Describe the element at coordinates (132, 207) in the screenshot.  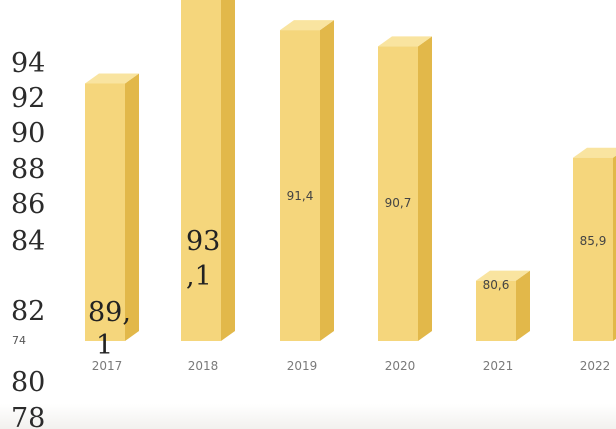
I see `bar-side-2017` at that location.